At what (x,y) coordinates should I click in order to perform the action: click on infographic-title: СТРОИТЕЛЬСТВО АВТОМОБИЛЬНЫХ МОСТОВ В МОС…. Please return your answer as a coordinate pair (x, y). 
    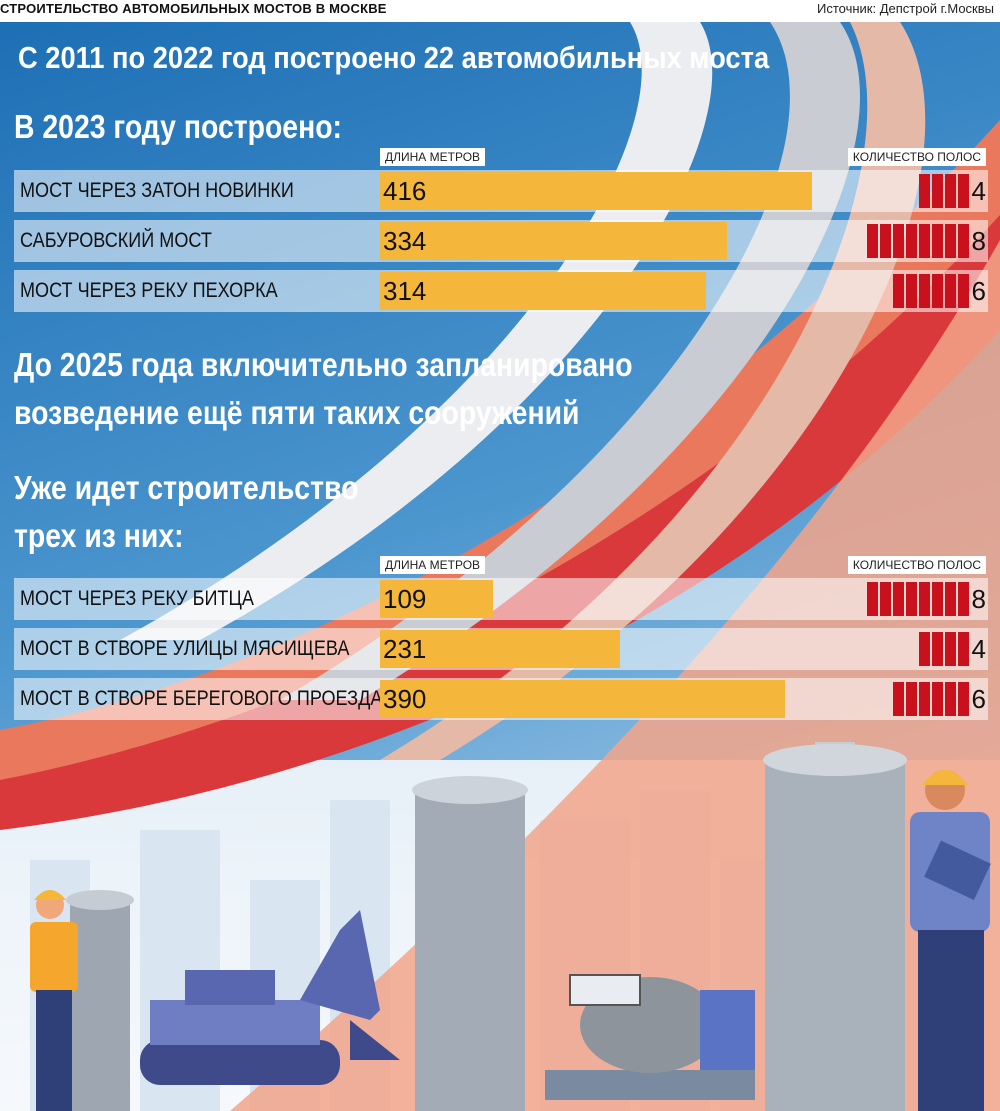
    Looking at the image, I should click on (193, 8).